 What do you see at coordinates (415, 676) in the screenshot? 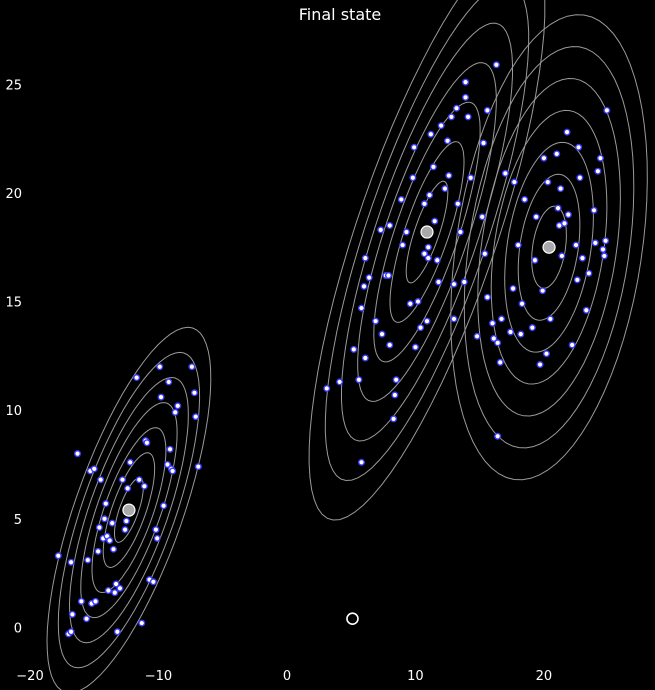
I see `x-tick-label: 10` at bounding box center [415, 676].